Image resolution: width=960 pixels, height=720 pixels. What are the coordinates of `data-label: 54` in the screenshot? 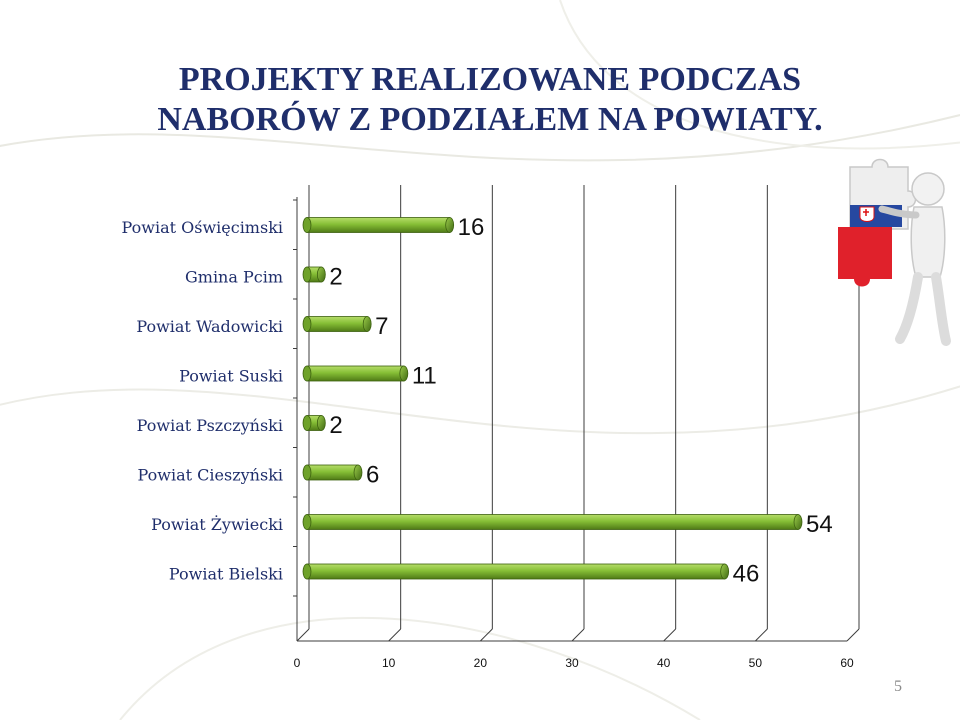 It's located at (819, 524).